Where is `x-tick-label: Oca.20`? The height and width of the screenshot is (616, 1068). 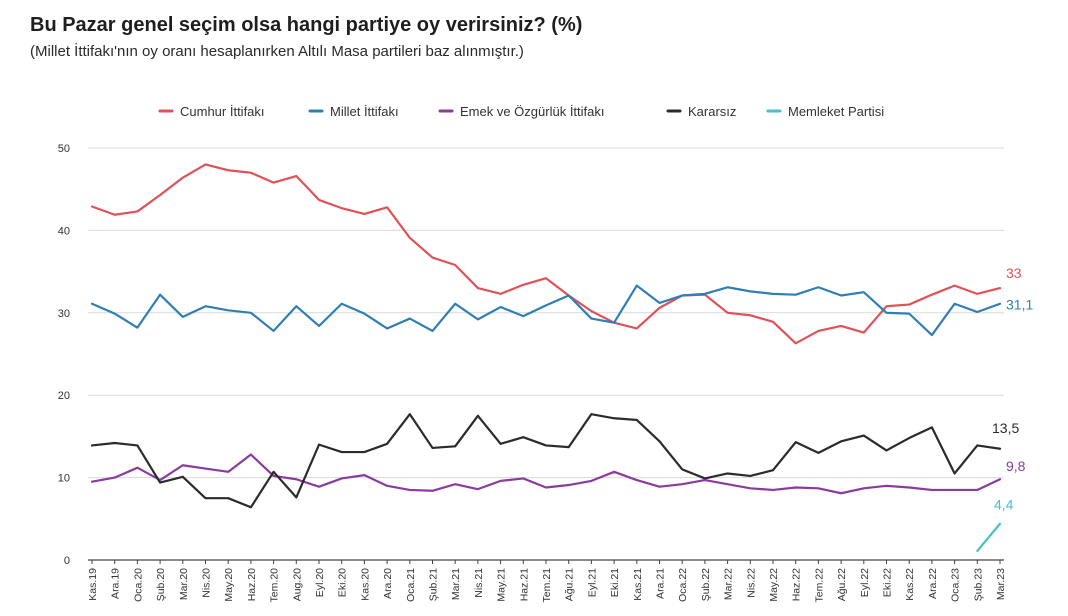
x-tick-label: Oca.20 is located at coordinates (138, 585).